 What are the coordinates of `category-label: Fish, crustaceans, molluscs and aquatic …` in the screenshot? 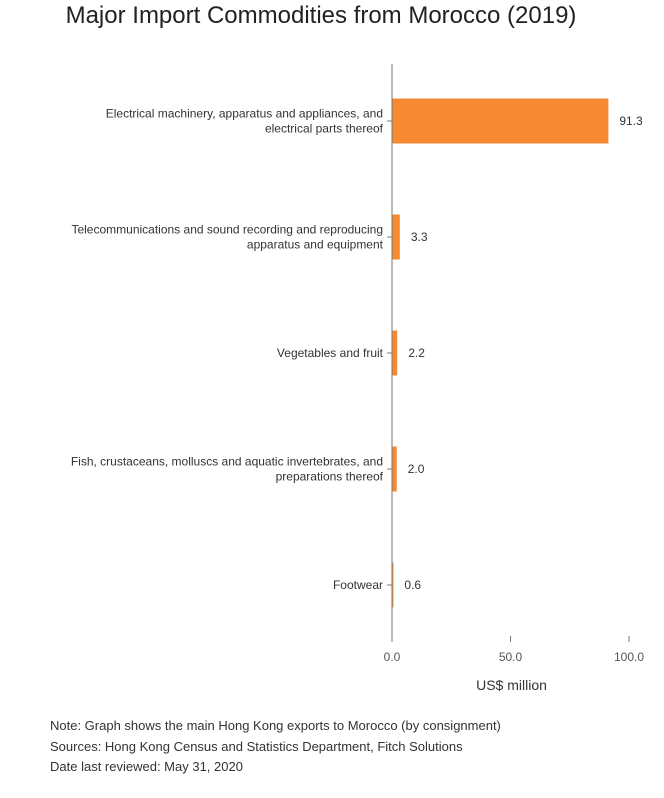 It's located at (227, 462).